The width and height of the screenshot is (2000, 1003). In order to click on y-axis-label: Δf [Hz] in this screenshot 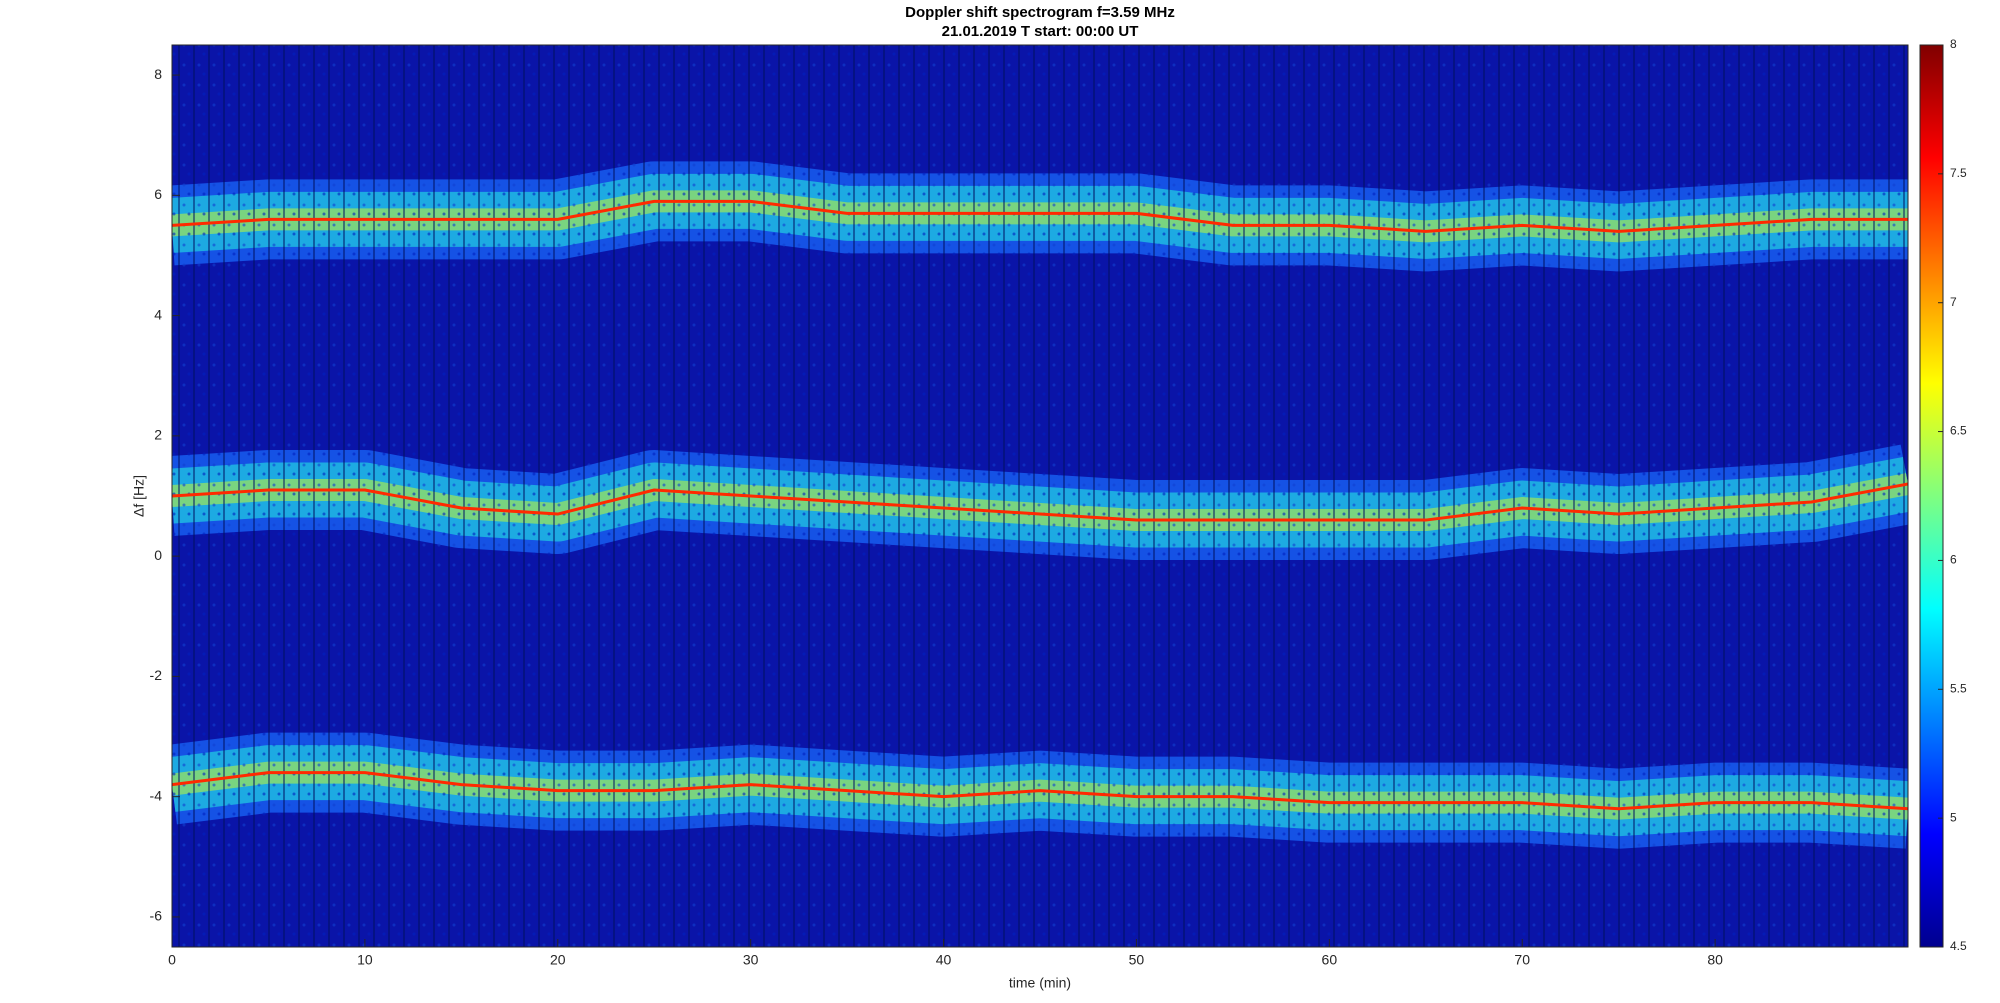, I will do `click(139, 496)`.